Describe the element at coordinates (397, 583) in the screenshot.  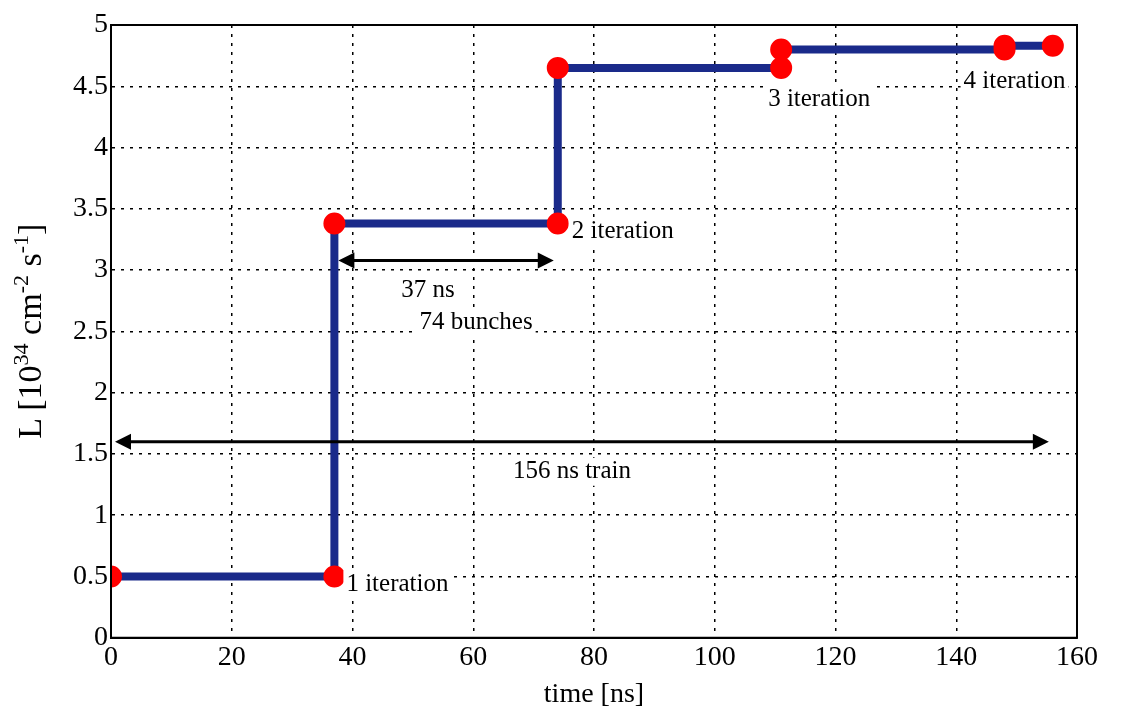
I see `annotation: 1 iteration` at that location.